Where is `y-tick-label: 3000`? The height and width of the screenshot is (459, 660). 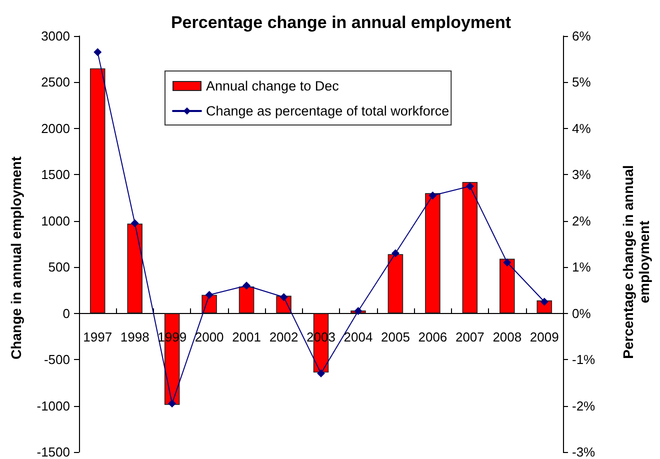 y-tick-label: 3000 is located at coordinates (55, 36).